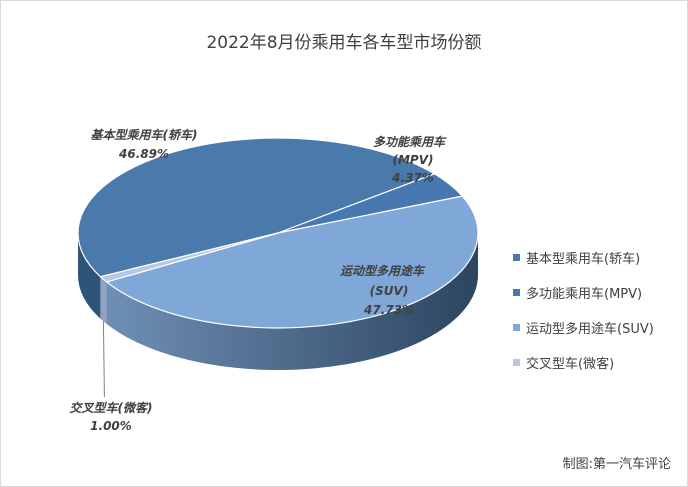  I want to click on data-label-mpv-2: 4.37%, so click(412, 178).